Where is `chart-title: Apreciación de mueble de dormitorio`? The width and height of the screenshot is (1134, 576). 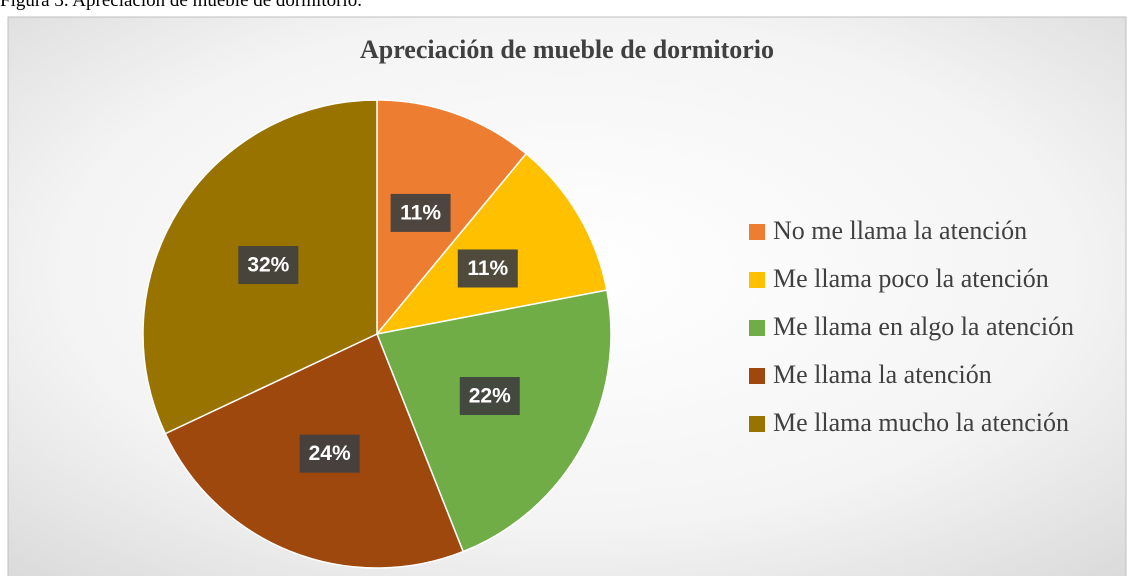
chart-title: Apreciación de mueble de dormitorio is located at coordinates (567, 49).